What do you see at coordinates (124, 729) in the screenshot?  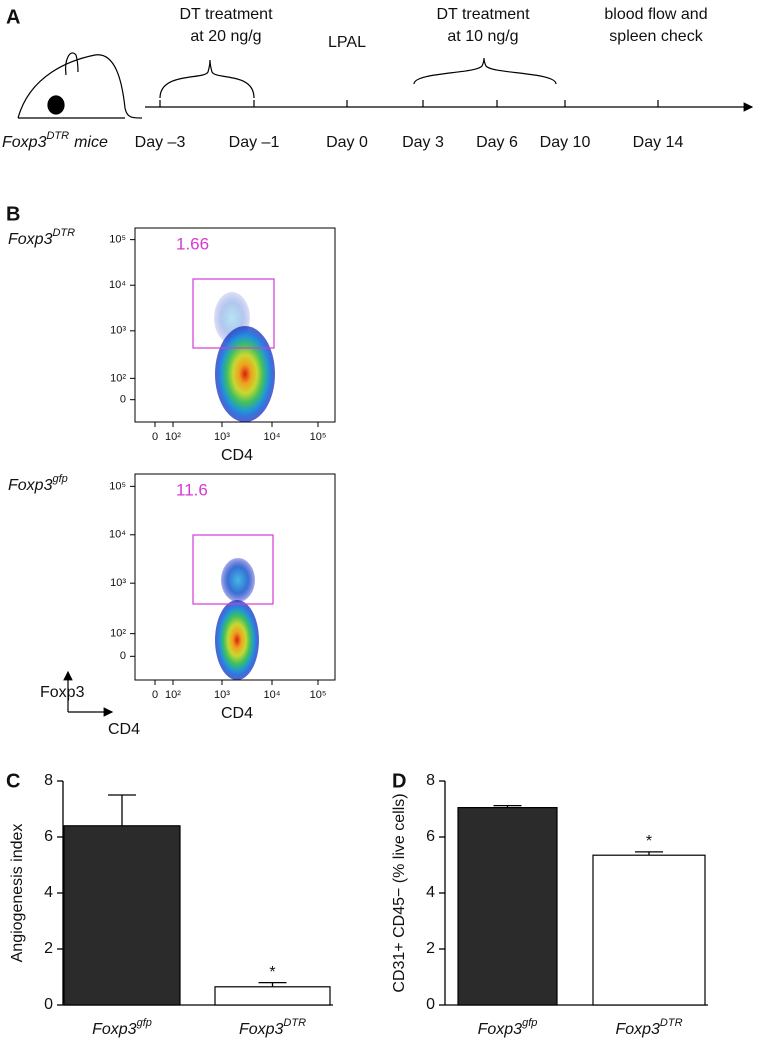 I see `legend-axis-label: CD4` at bounding box center [124, 729].